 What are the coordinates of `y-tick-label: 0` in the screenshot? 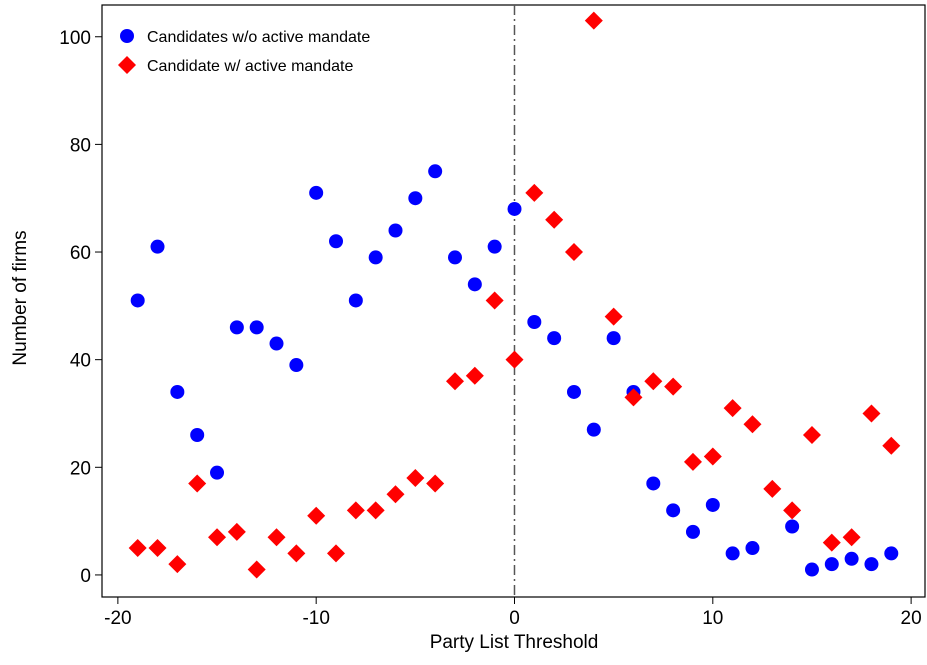 It's located at (85, 576).